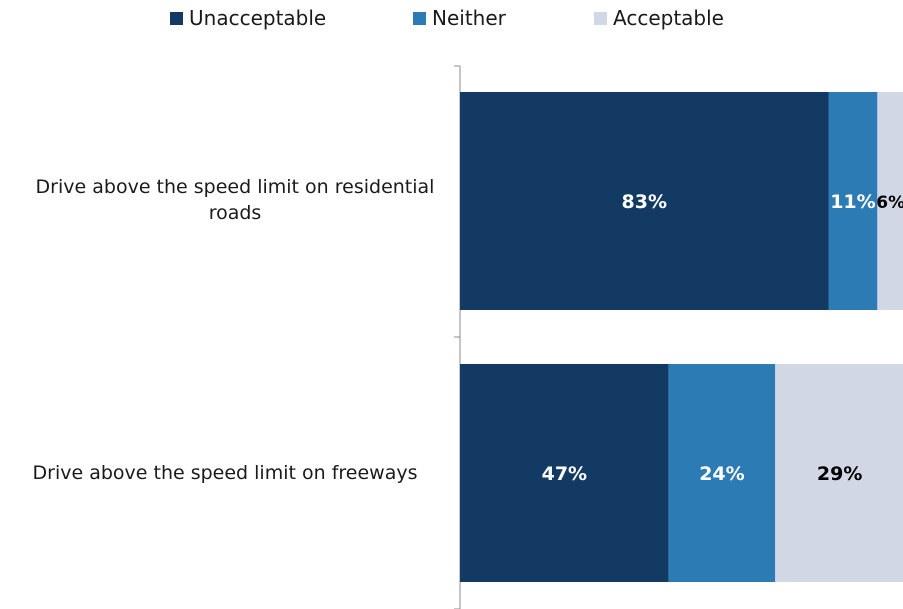 The image size is (903, 609). What do you see at coordinates (600, 18) in the screenshot?
I see `legend-swatch-acceptable` at bounding box center [600, 18].